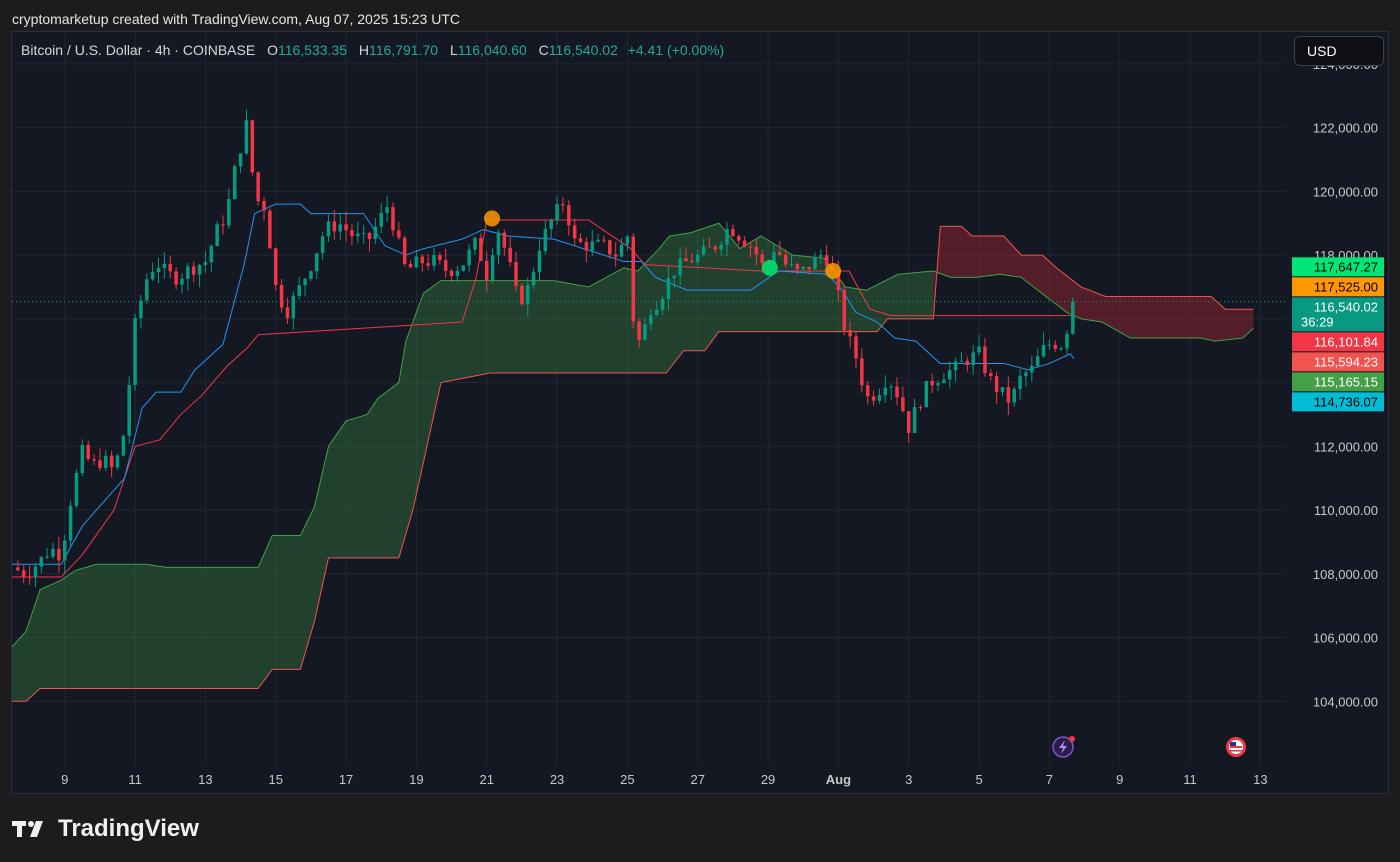 The image size is (1400, 862). I want to click on us-flag-icon, so click(1236, 747).